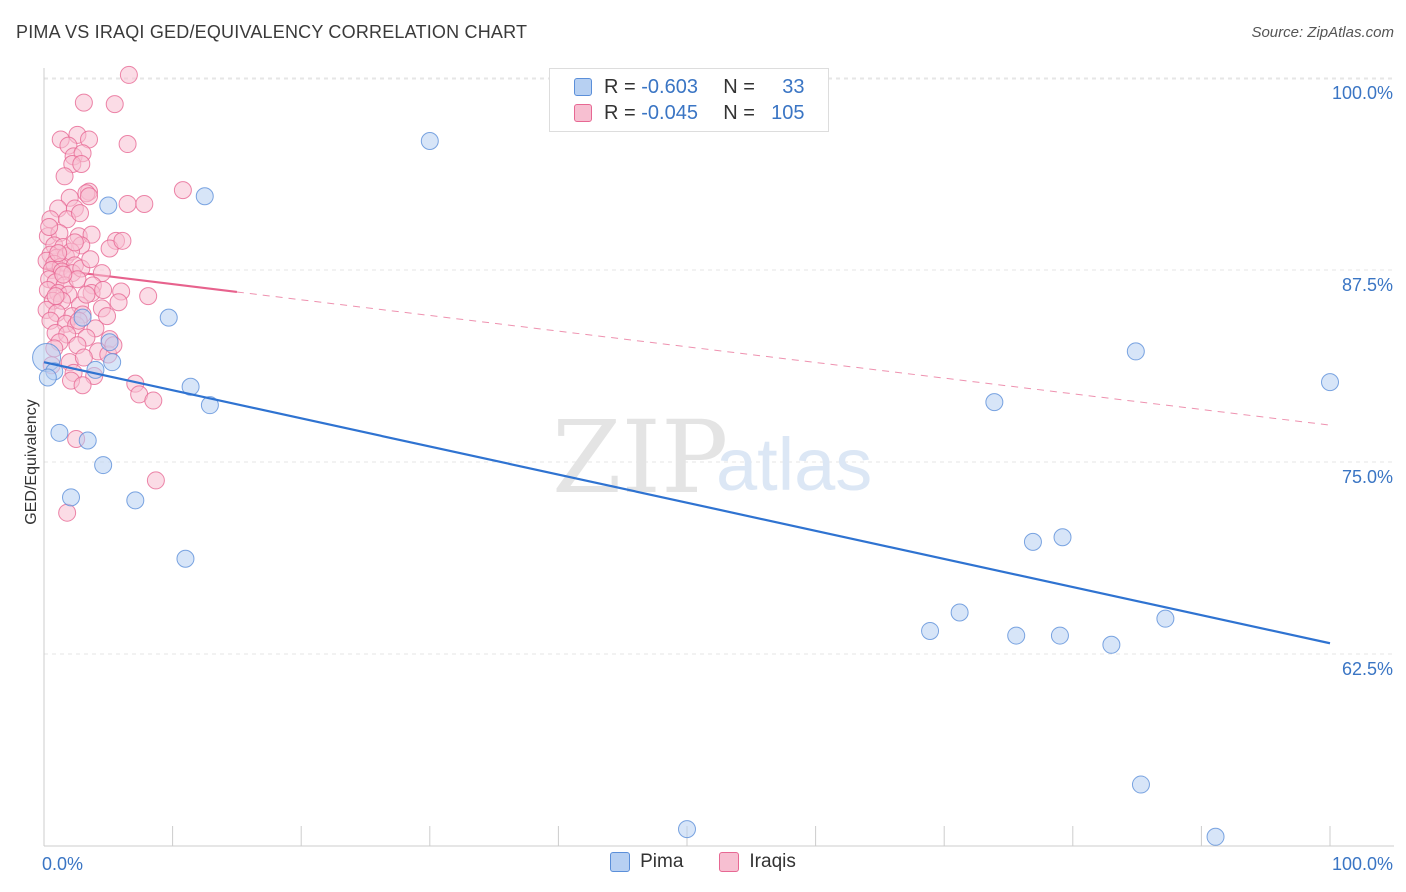 The image size is (1406, 892). I want to click on legend-swatch-iraqis, so click(729, 862).